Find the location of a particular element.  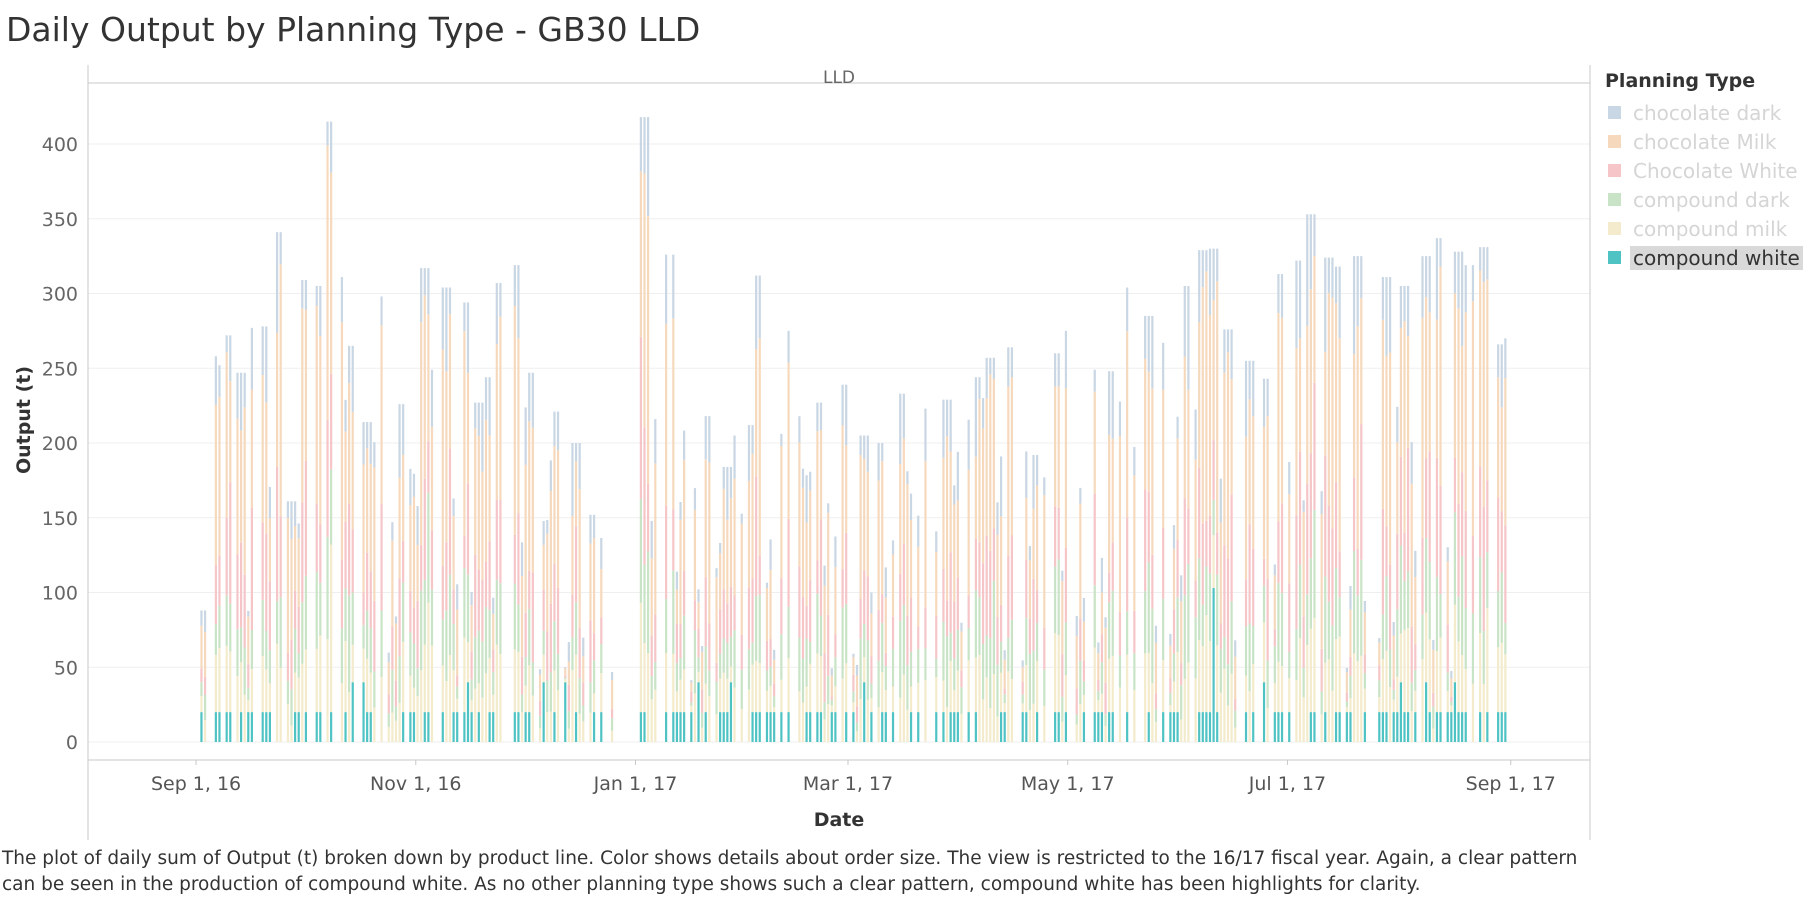

y-tick-label: 200 is located at coordinates (60, 444).